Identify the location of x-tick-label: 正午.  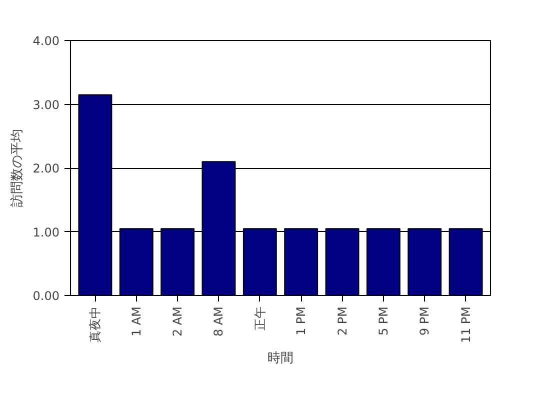
(259, 318).